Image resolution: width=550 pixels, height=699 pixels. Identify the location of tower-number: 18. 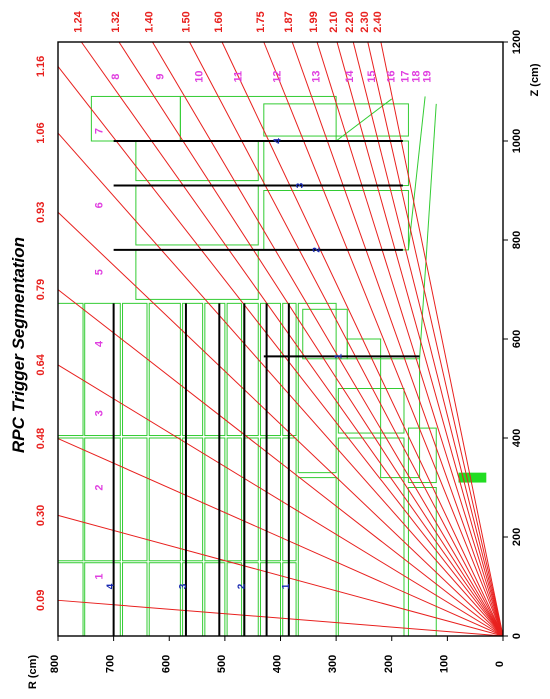
(417, 77).